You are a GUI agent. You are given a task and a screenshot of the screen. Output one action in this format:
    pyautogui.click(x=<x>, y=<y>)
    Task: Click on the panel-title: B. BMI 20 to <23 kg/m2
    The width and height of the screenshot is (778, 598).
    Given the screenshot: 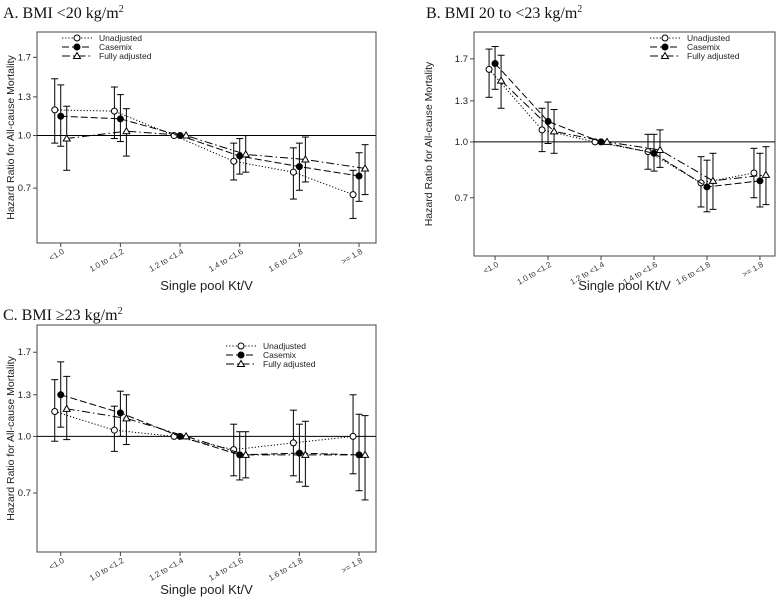 What is the action you would take?
    pyautogui.click(x=504, y=13)
    